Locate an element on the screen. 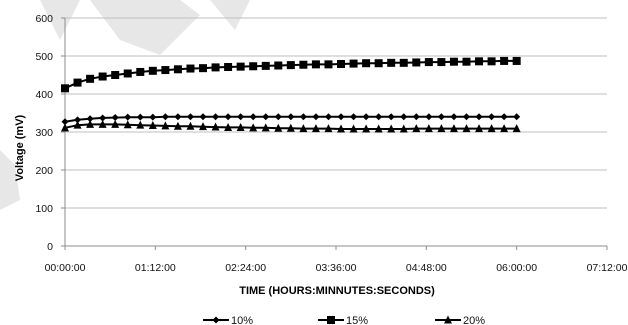  y-axis-title: Voltage (mV) is located at coordinates (20, 147).